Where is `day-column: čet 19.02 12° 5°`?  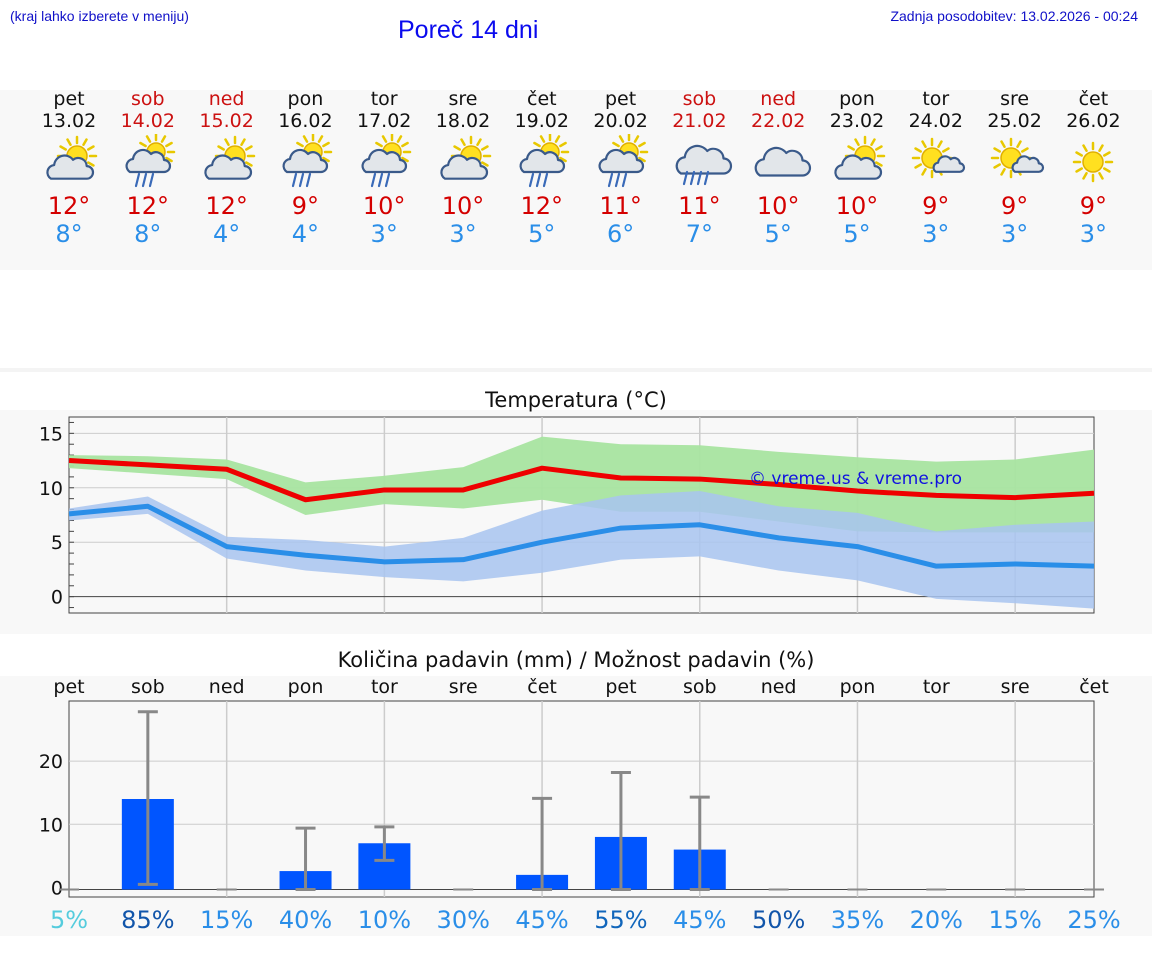 day-column: čet 19.02 12° 5° is located at coordinates (542, 168).